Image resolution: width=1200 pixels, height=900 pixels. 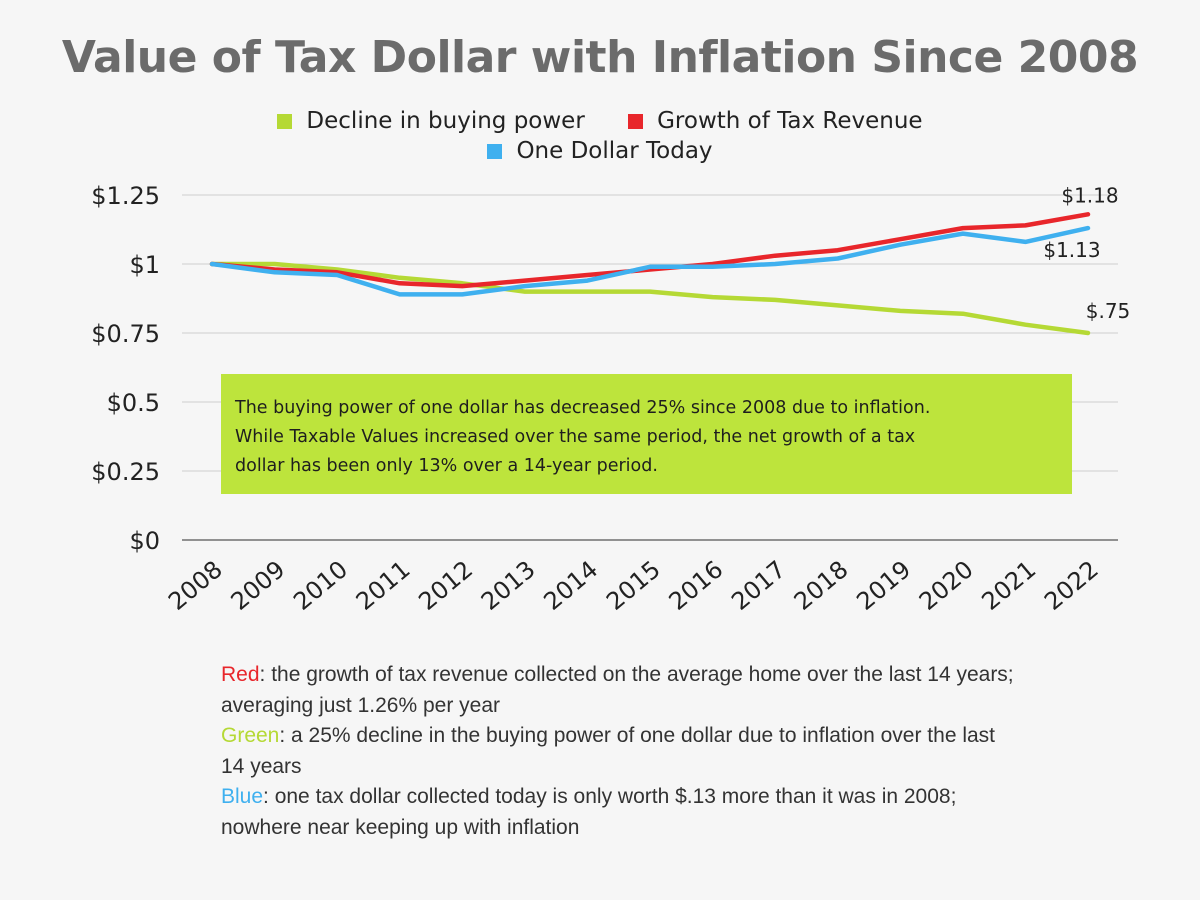 I want to click on x-tick-label: 2020, so click(x=946, y=585).